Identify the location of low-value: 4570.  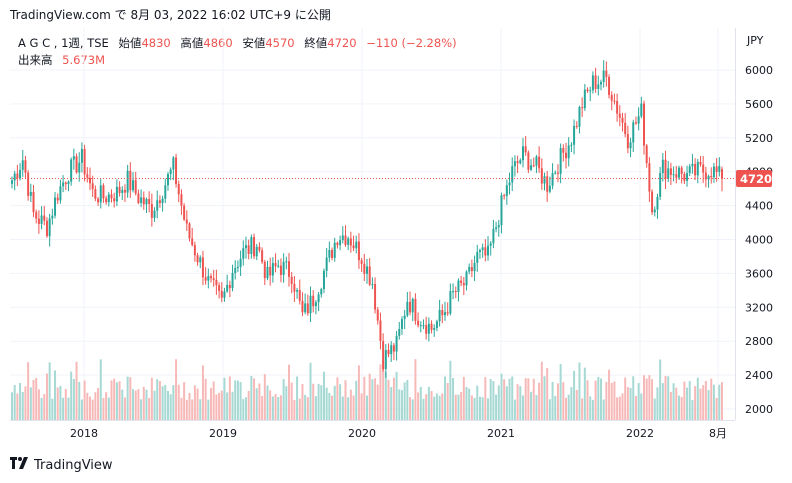
(280, 43).